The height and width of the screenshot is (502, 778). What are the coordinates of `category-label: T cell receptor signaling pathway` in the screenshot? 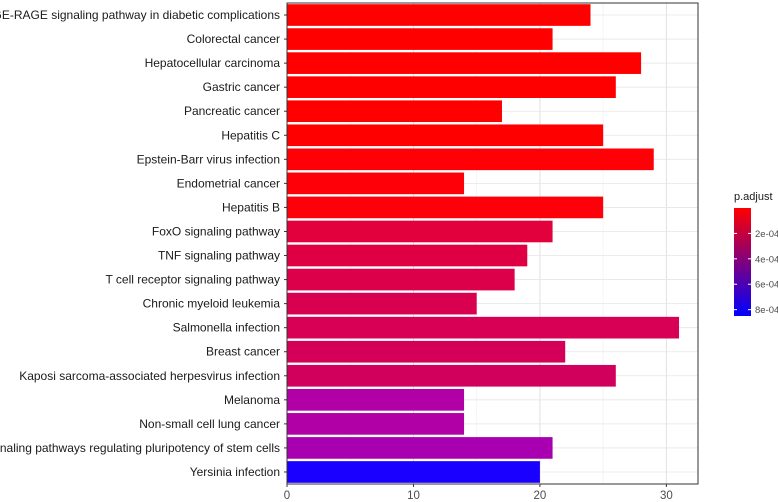 It's located at (192, 280).